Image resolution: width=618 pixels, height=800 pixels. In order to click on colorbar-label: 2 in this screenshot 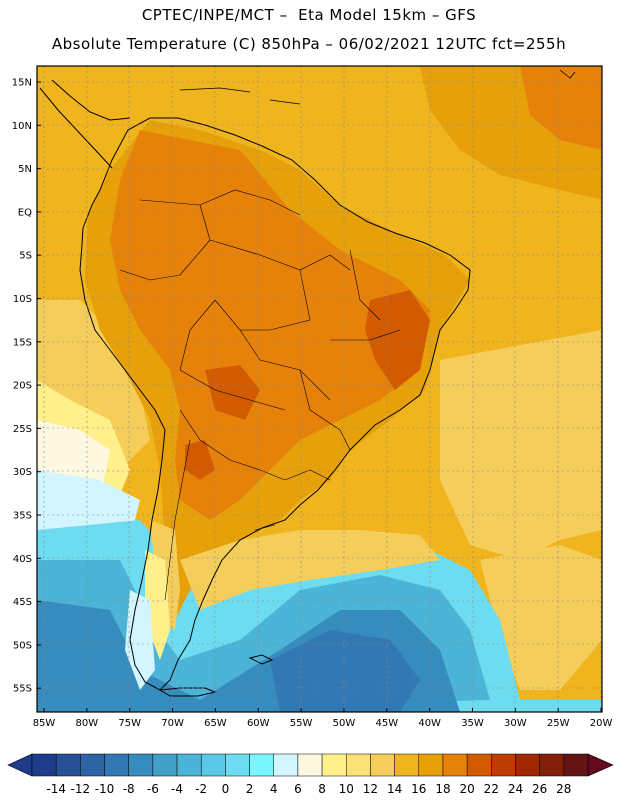, I will do `click(250, 789)`.